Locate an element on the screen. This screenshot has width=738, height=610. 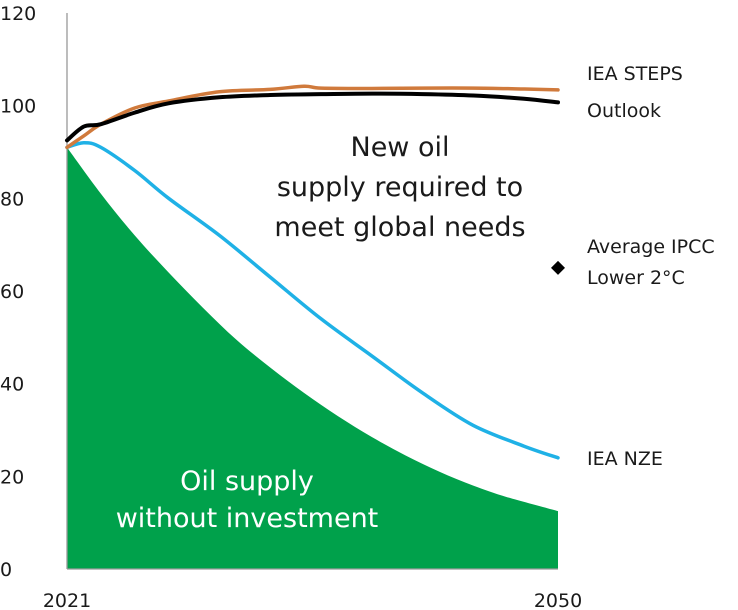
point-marker-ipcc-lower-2c is located at coordinates (558, 267).